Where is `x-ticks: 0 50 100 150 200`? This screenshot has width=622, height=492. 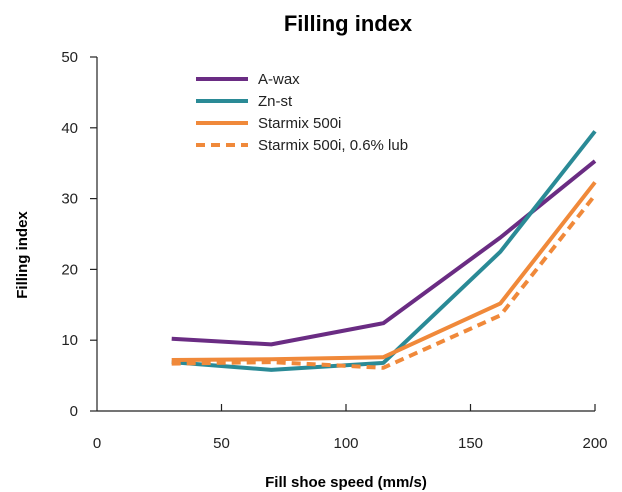
x-ticks: 0 50 100 150 200 is located at coordinates (350, 428).